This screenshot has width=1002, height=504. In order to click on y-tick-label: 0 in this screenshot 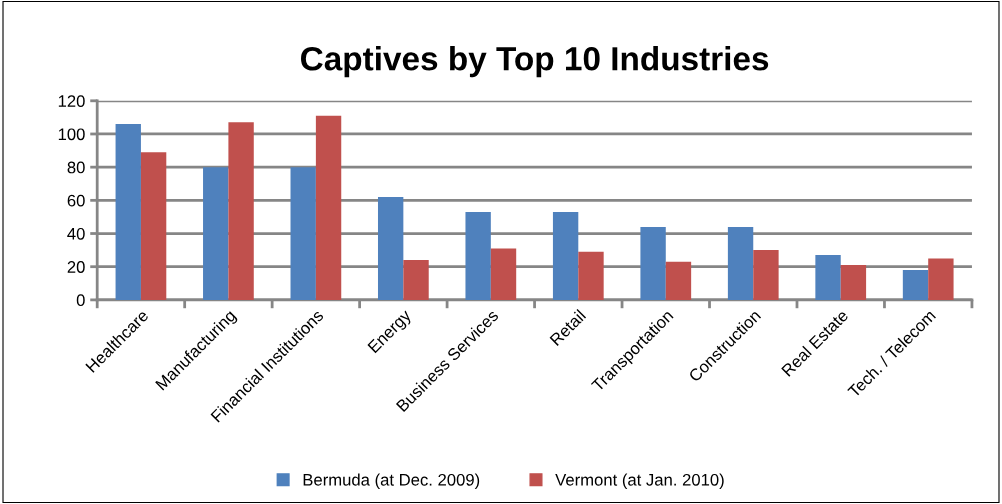, I will do `click(80, 300)`.